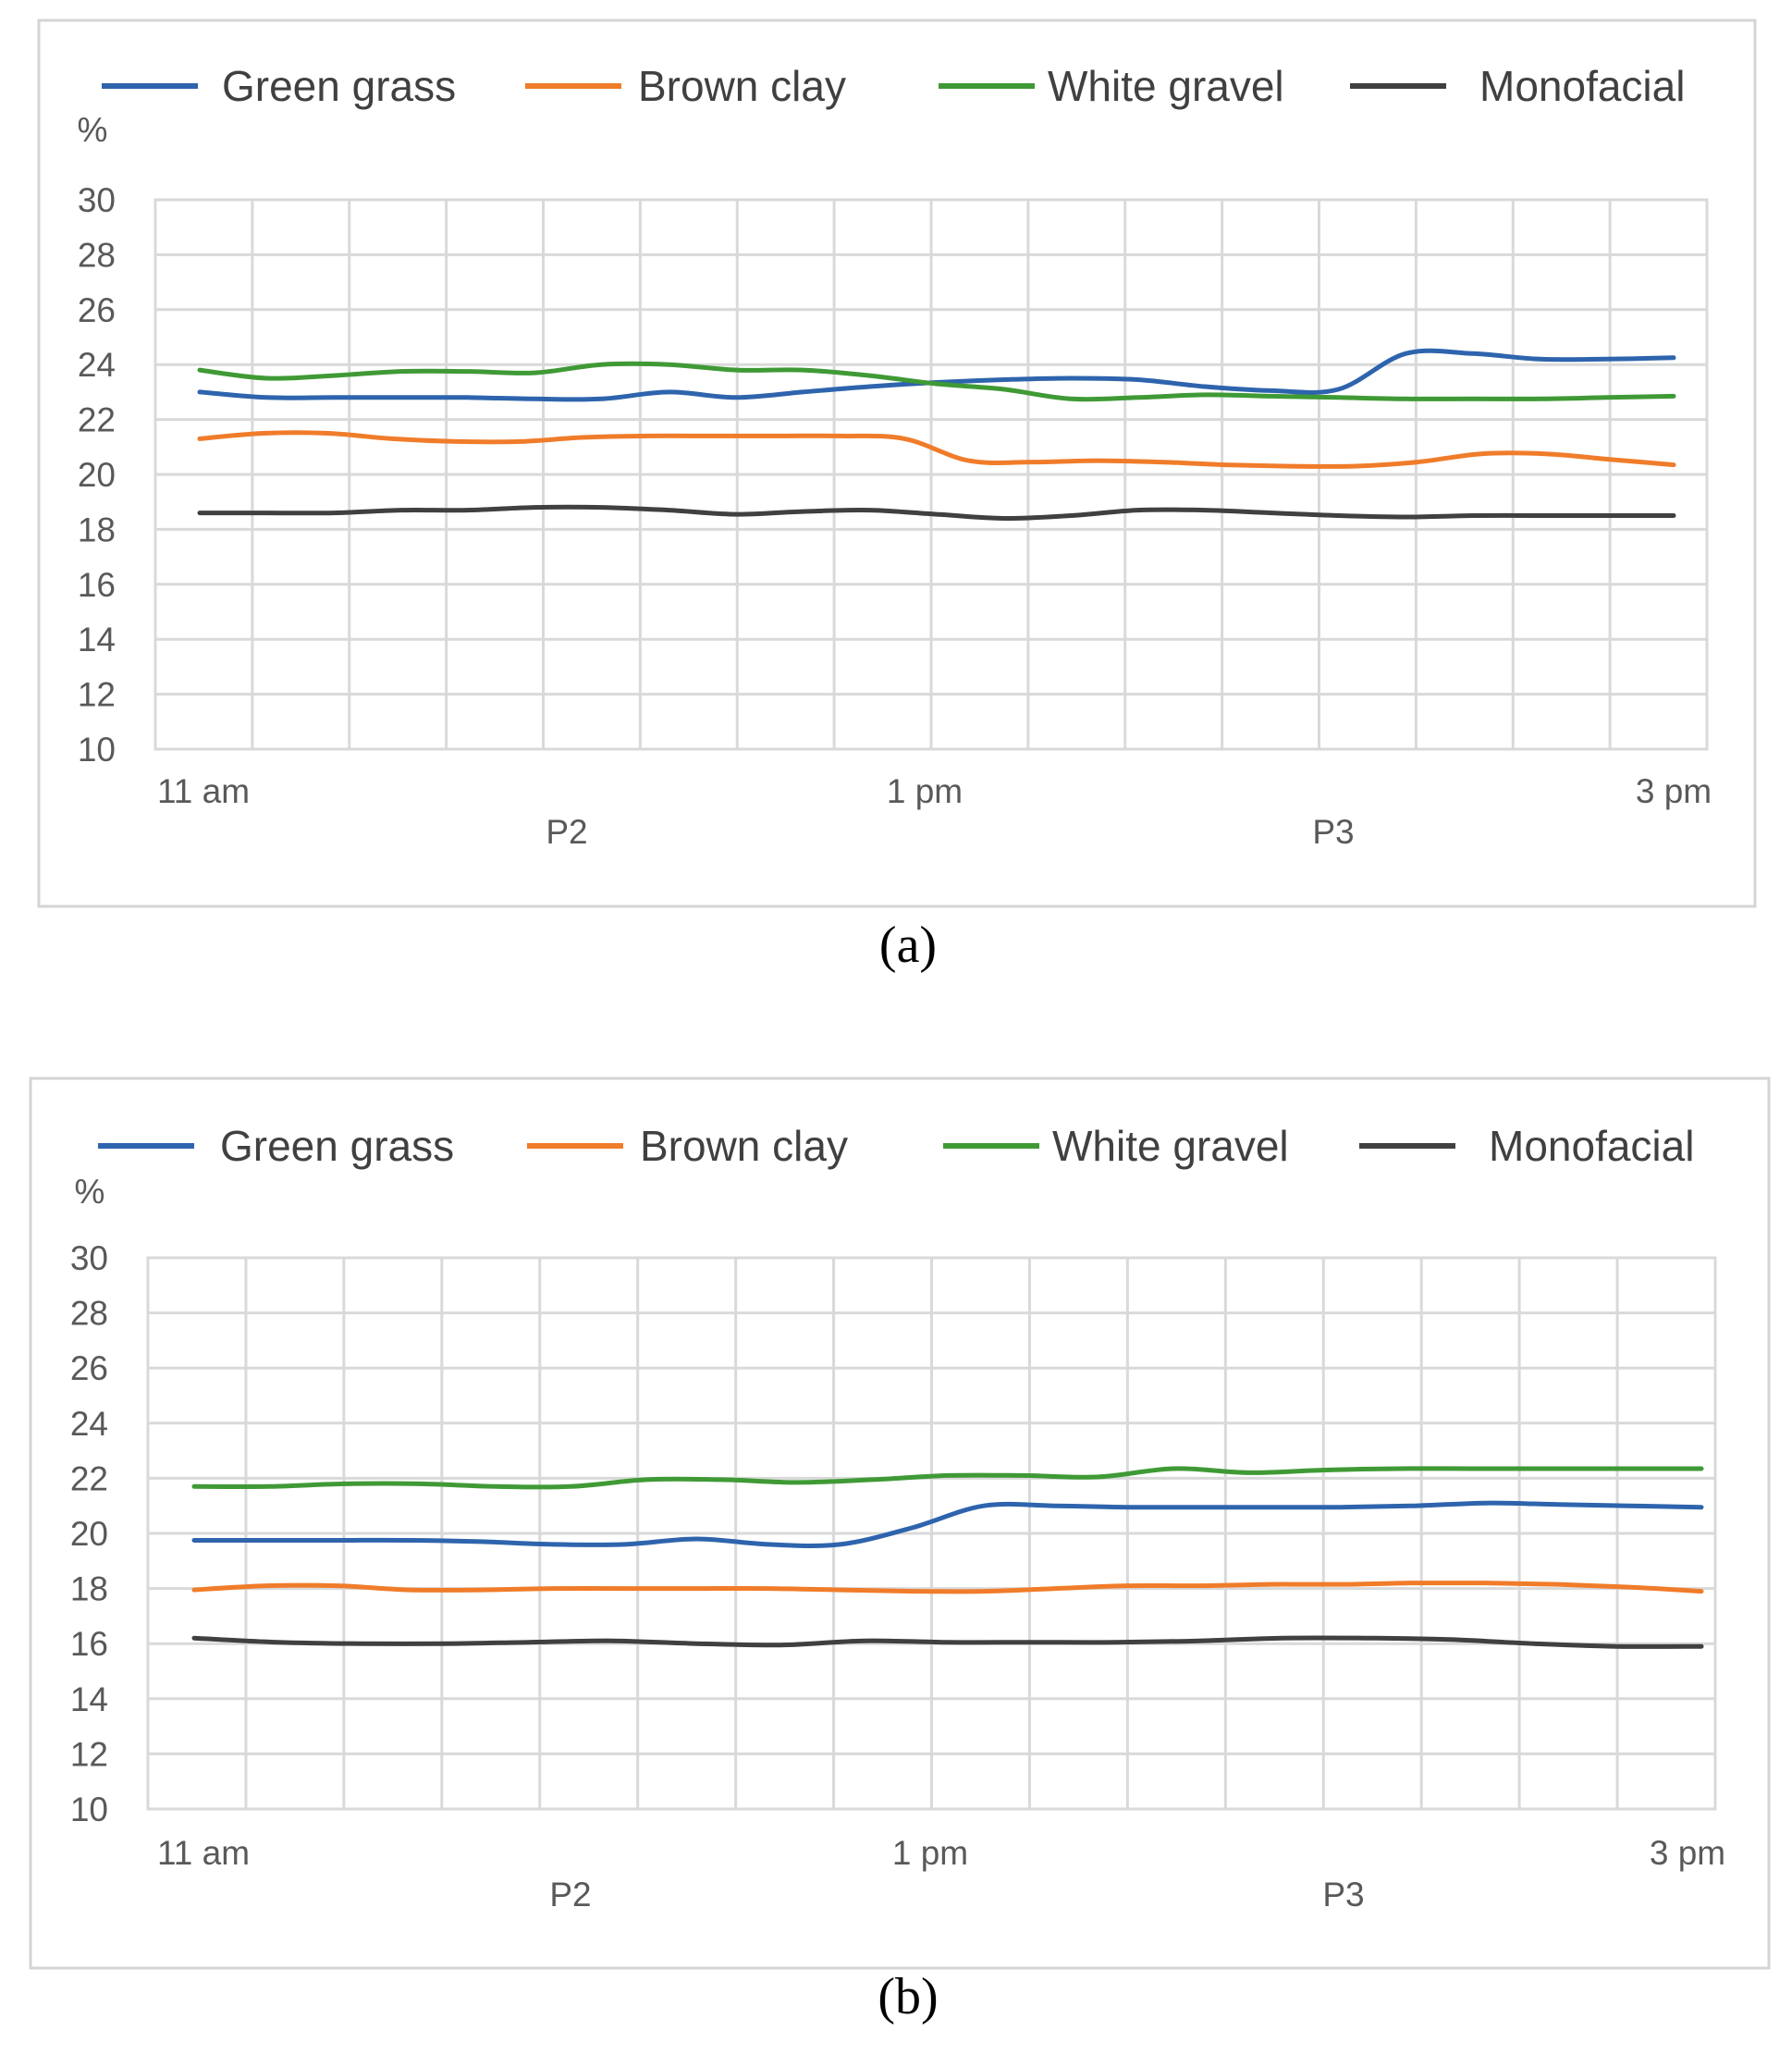 Image resolution: width=1792 pixels, height=2055 pixels. What do you see at coordinates (89, 1314) in the screenshot?
I see `chart-b-y-tick-label: 28` at bounding box center [89, 1314].